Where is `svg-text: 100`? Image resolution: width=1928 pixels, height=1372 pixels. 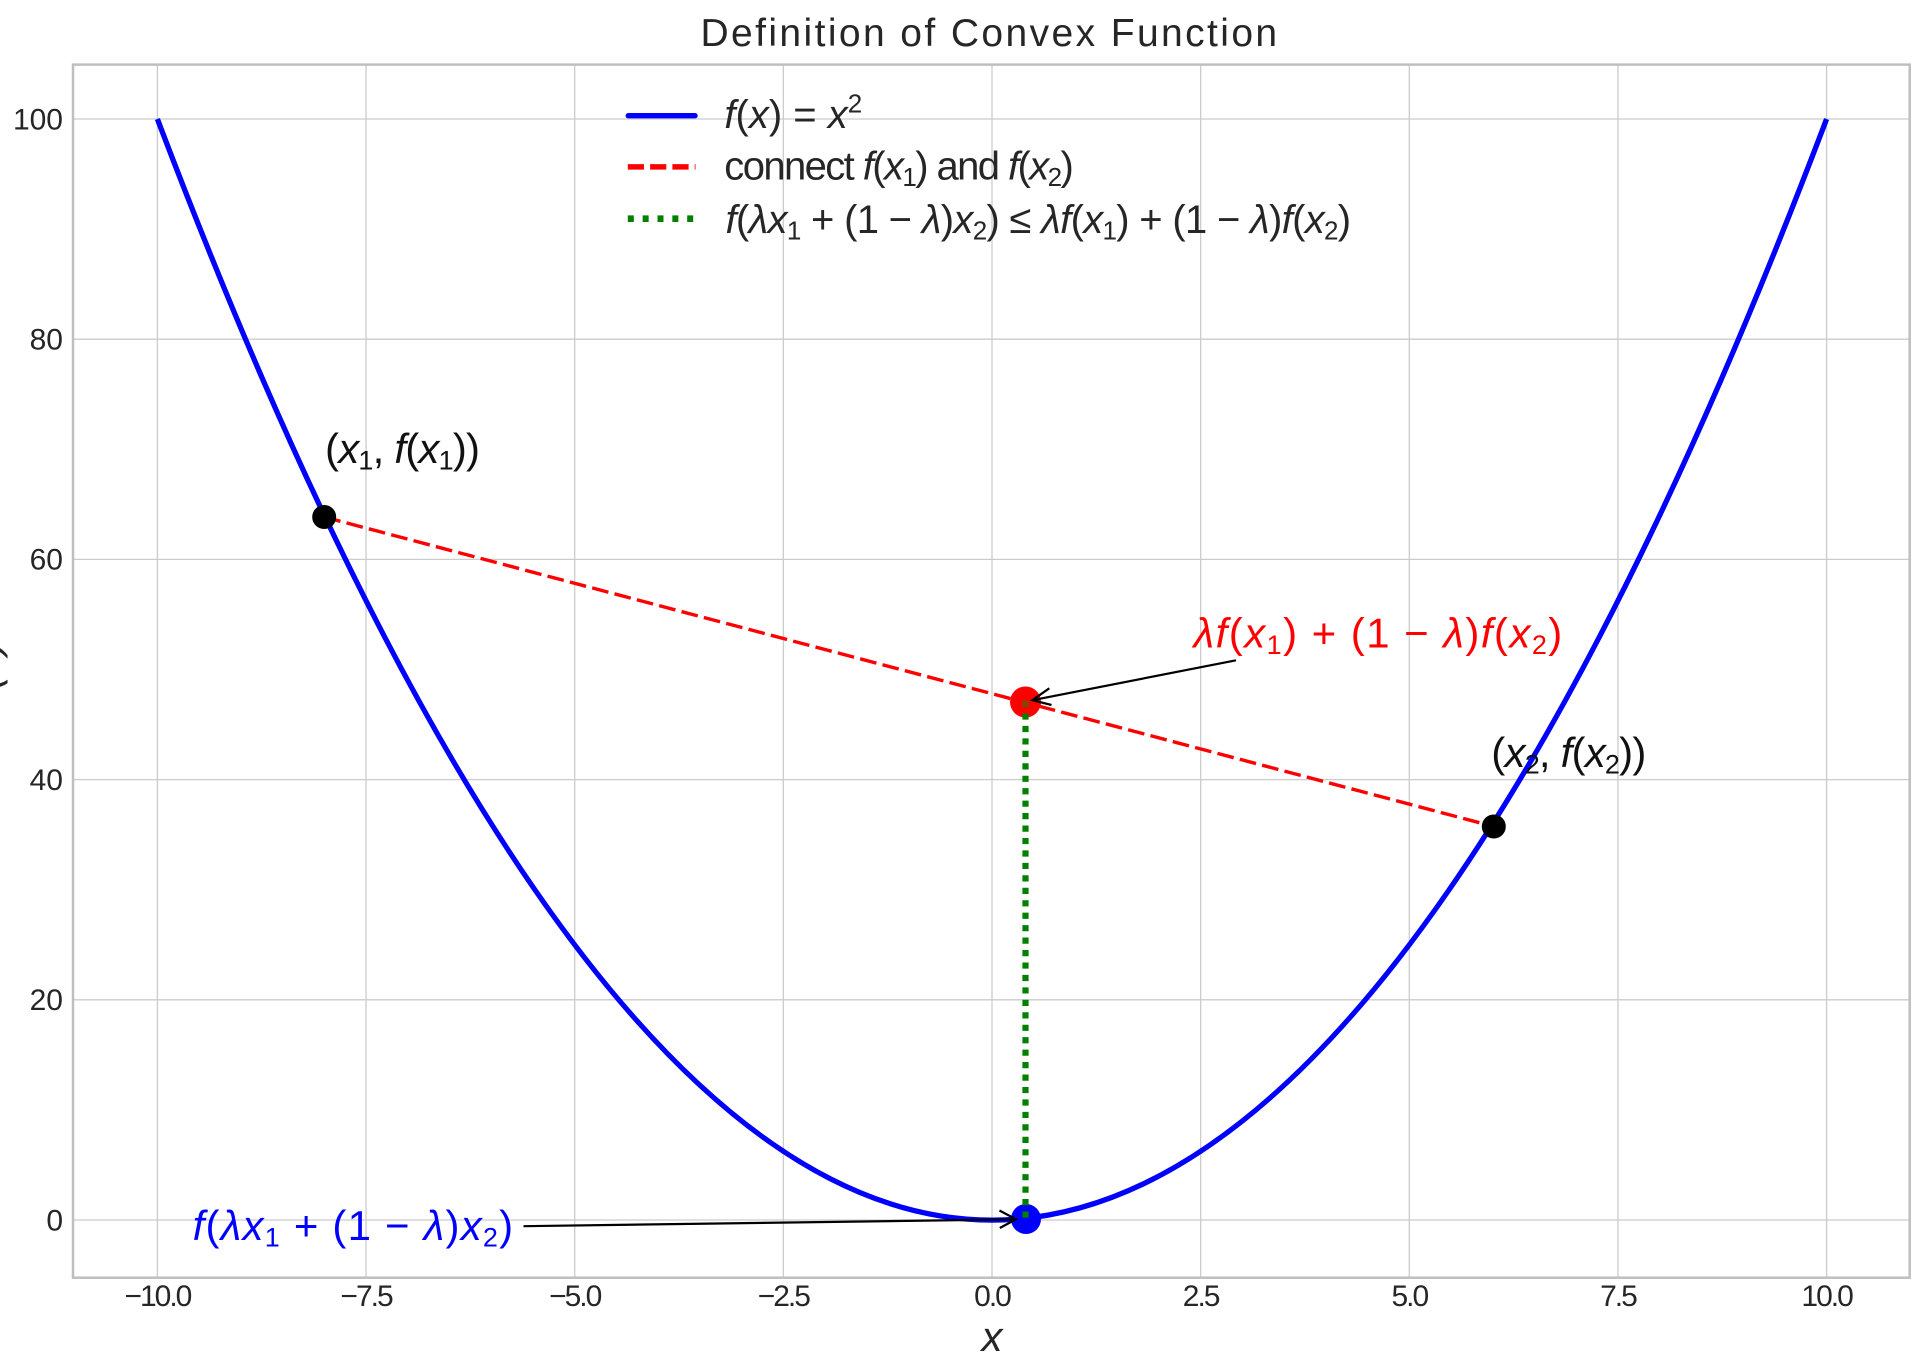 svg-text: 100 is located at coordinates (38, 119).